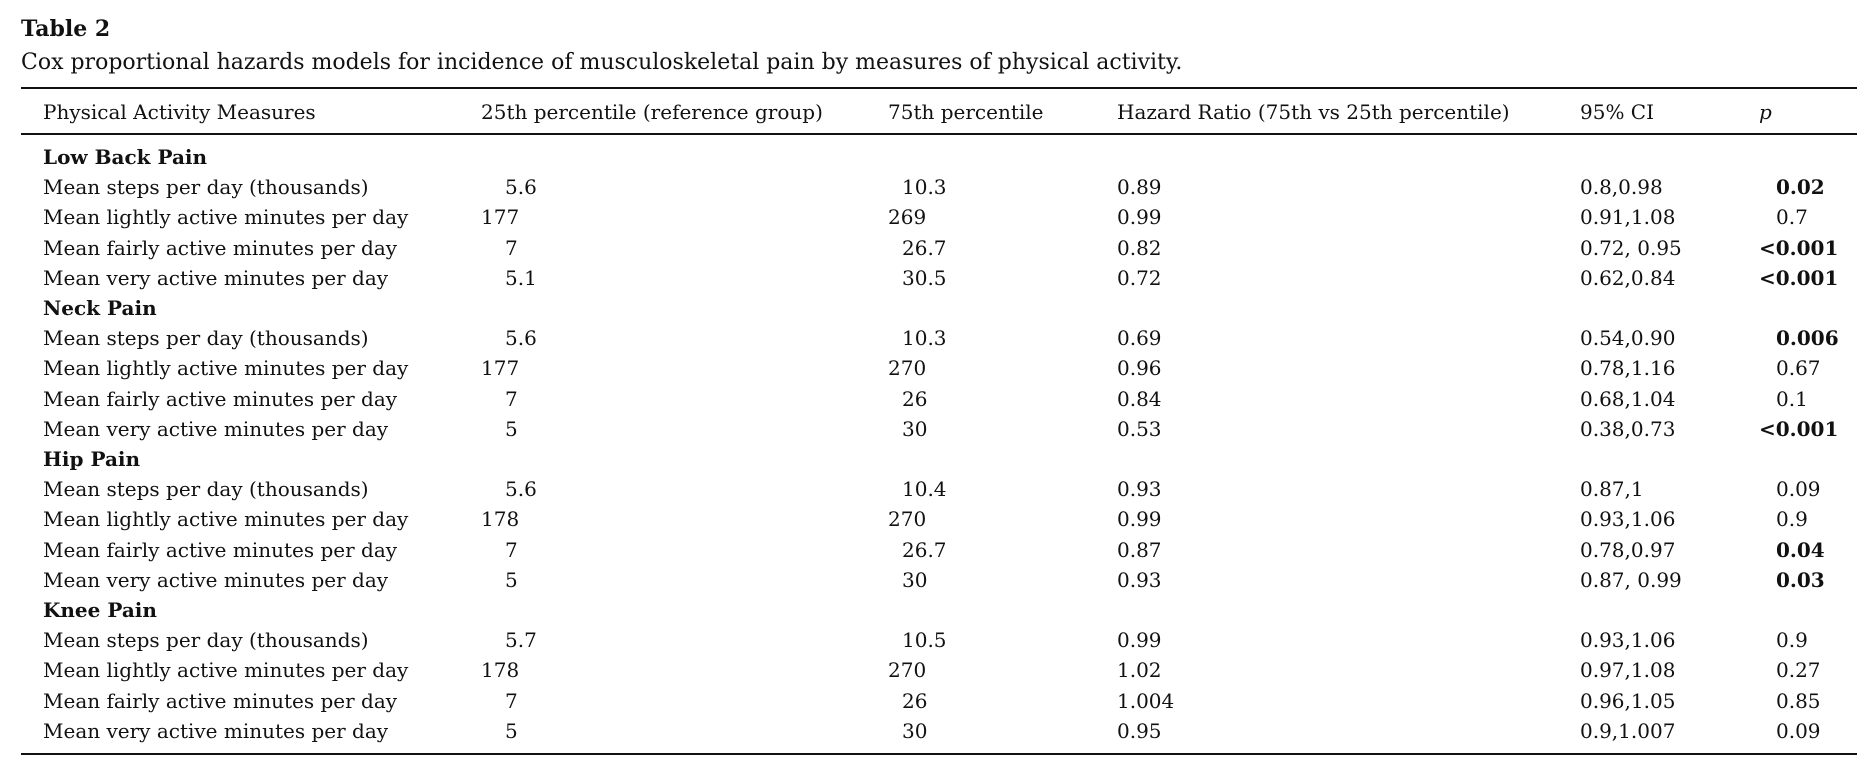 The width and height of the screenshot is (1870, 774). What do you see at coordinates (100, 308) in the screenshot?
I see `group-label: Neck Pain` at bounding box center [100, 308].